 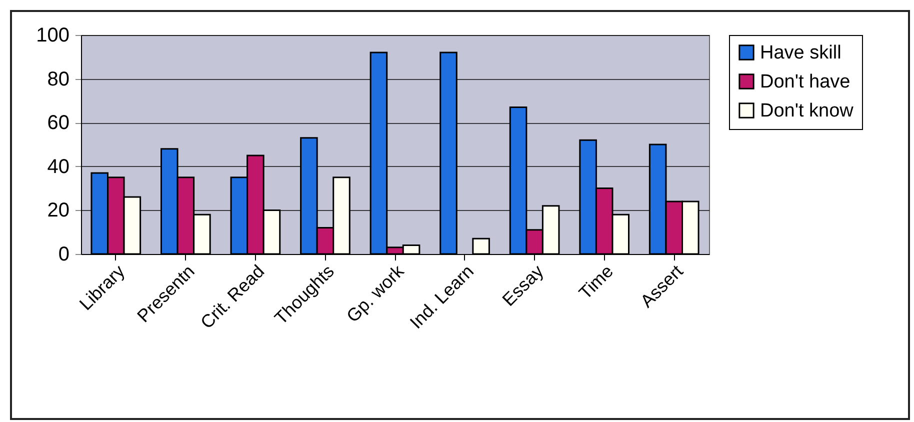 I want to click on y-tick-label: 40, so click(x=58, y=167).